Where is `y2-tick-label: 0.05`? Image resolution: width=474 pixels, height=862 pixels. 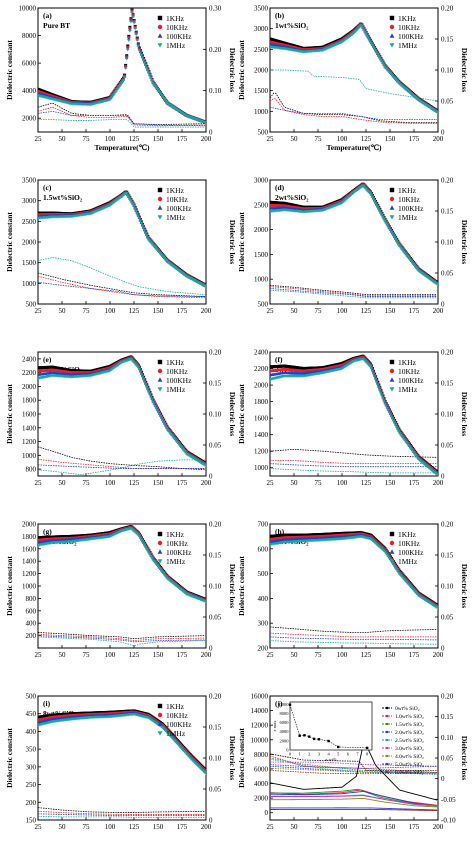
y2-tick-label: 0.05 is located at coordinates (447, 618).